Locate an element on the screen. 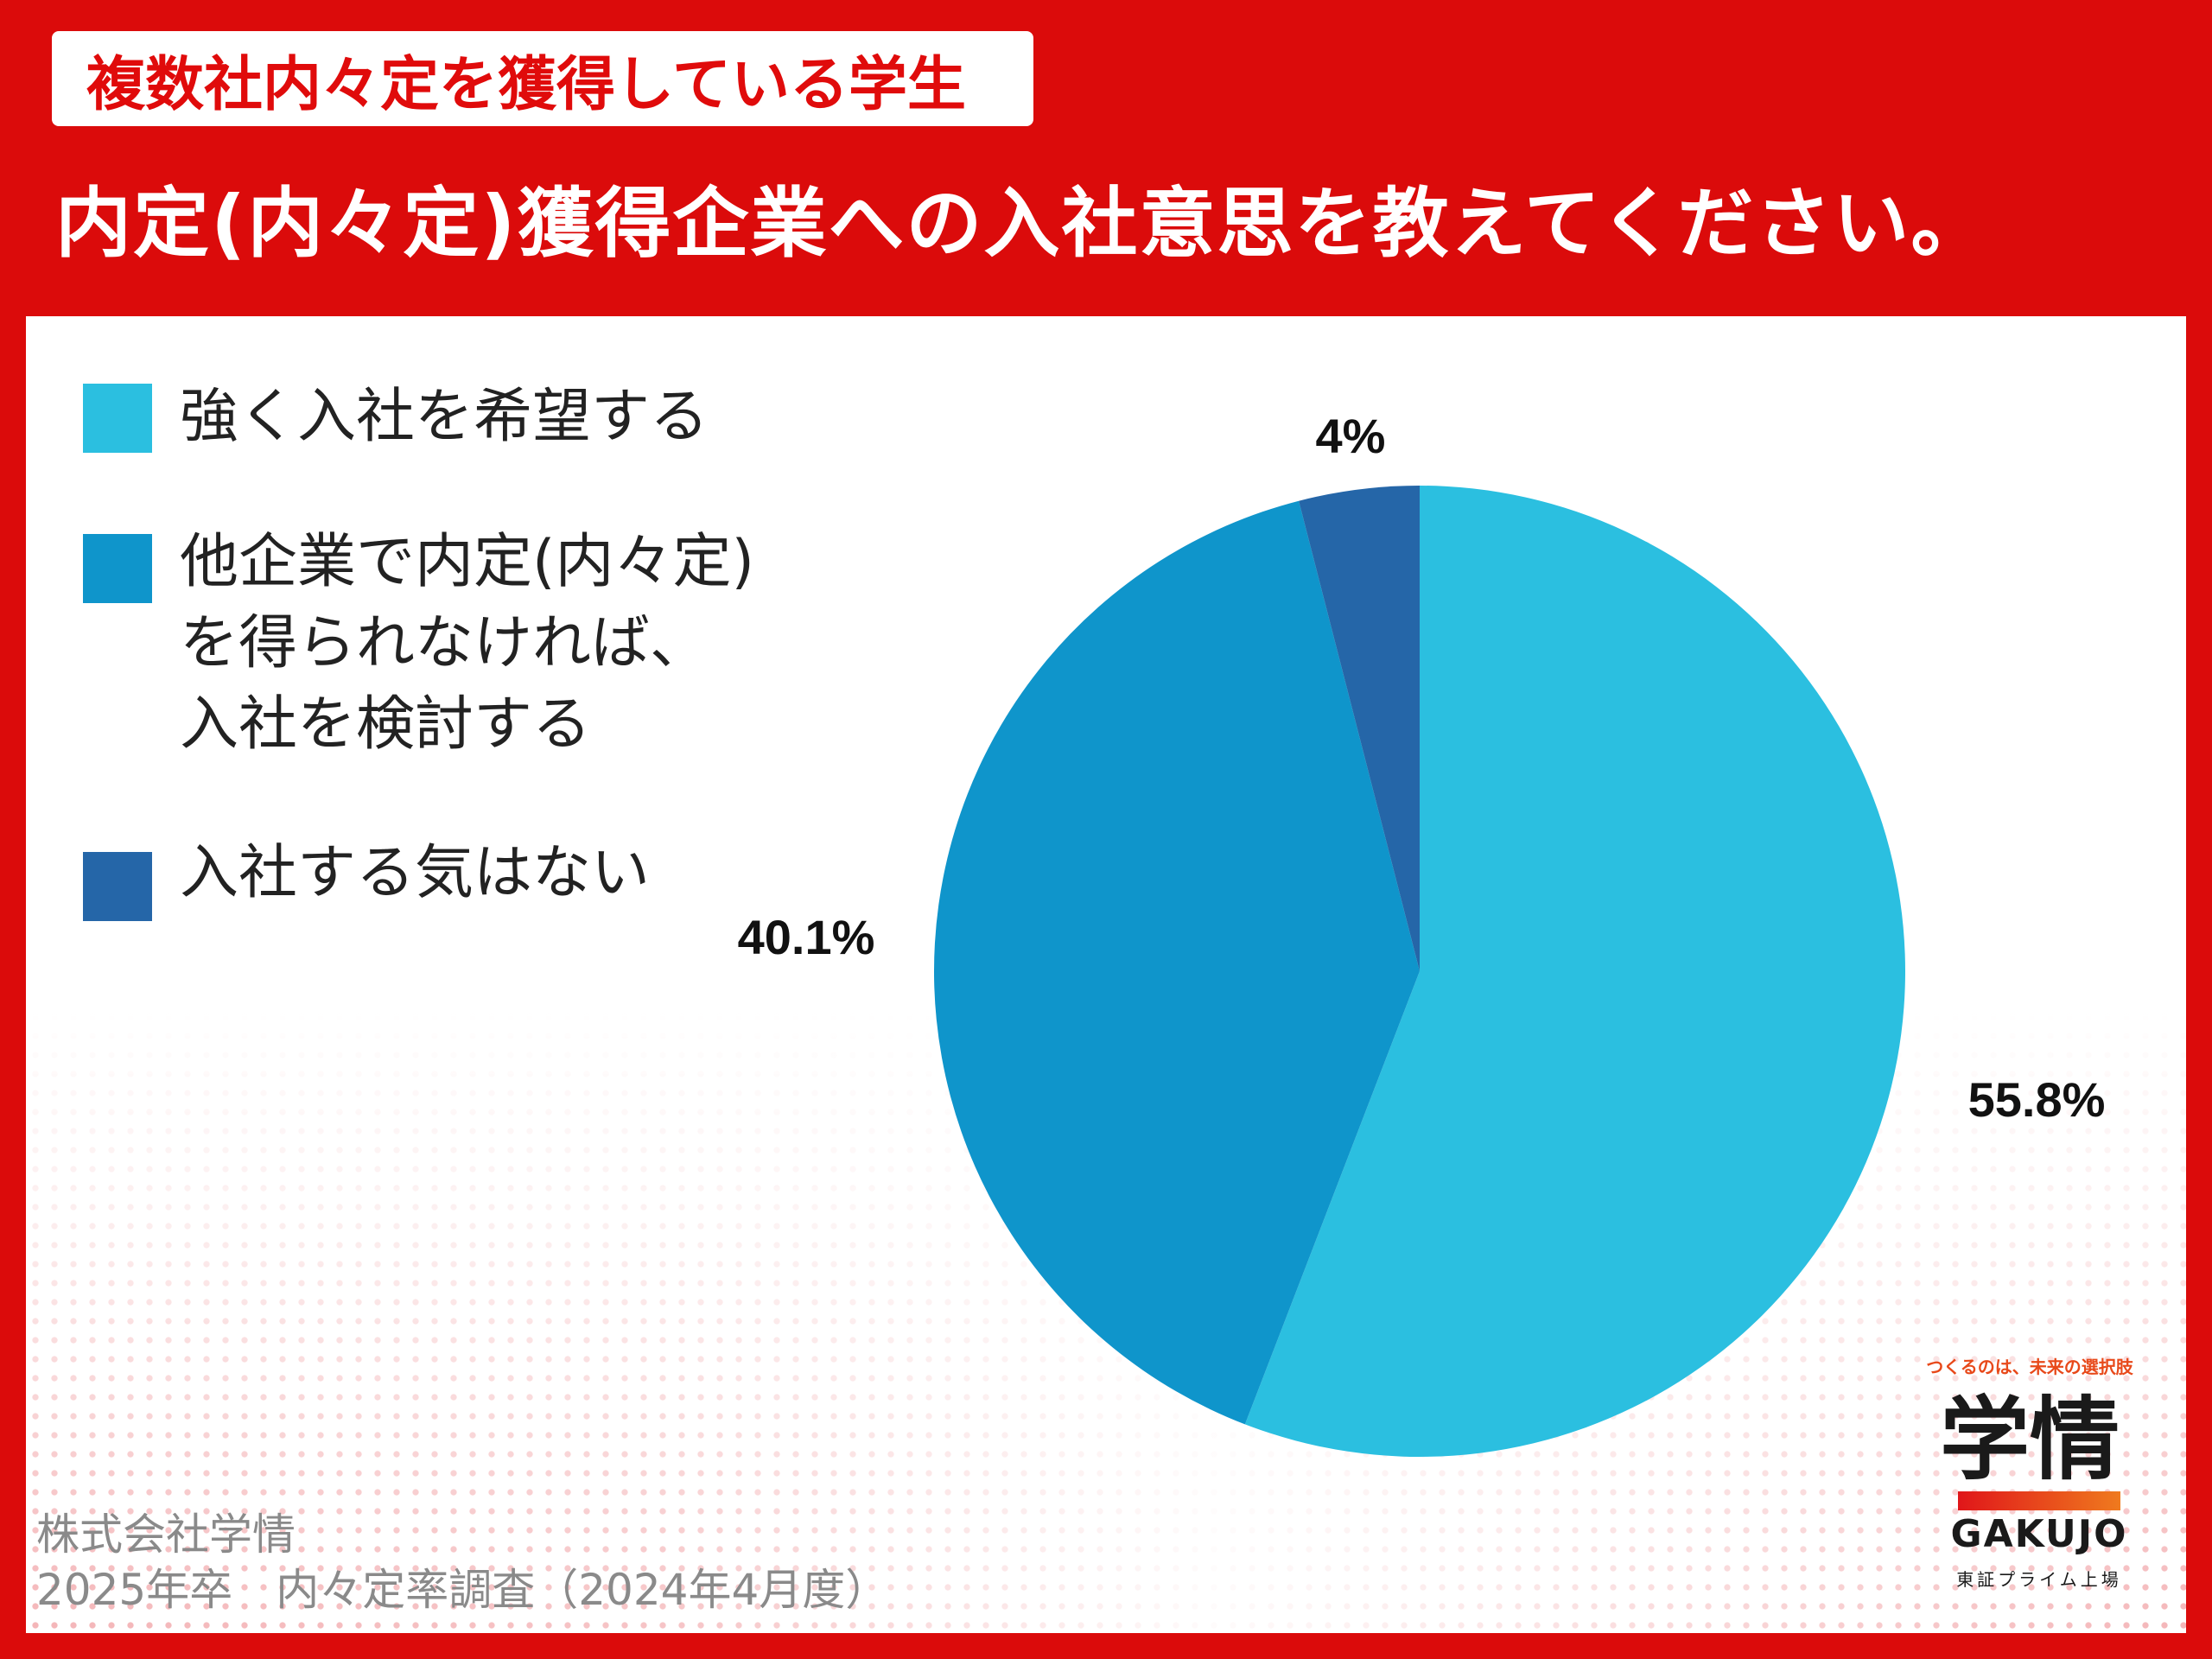 The height and width of the screenshot is (1659, 2212). footer-source: 株式会社学情 2025年卒 内々定率調査（2024年4月度） is located at coordinates (462, 1562).